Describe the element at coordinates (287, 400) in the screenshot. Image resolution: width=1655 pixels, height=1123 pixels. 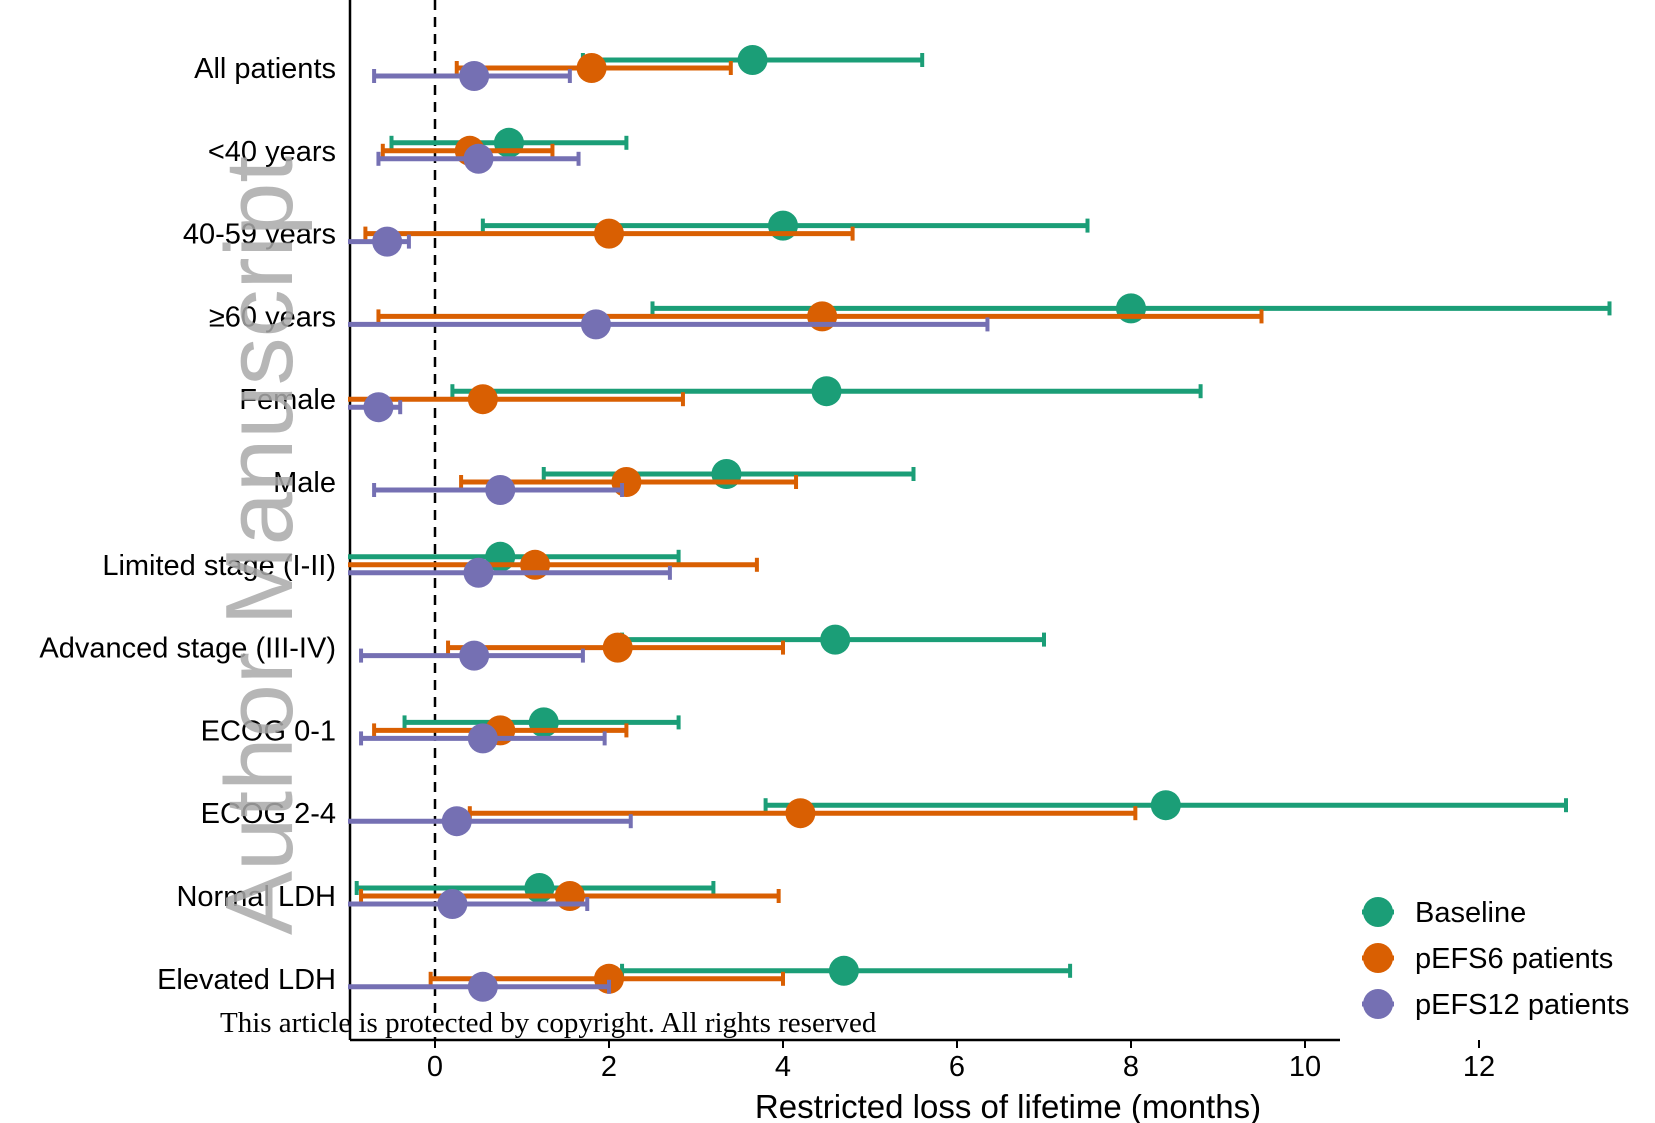
I see `category-label: Female` at that location.